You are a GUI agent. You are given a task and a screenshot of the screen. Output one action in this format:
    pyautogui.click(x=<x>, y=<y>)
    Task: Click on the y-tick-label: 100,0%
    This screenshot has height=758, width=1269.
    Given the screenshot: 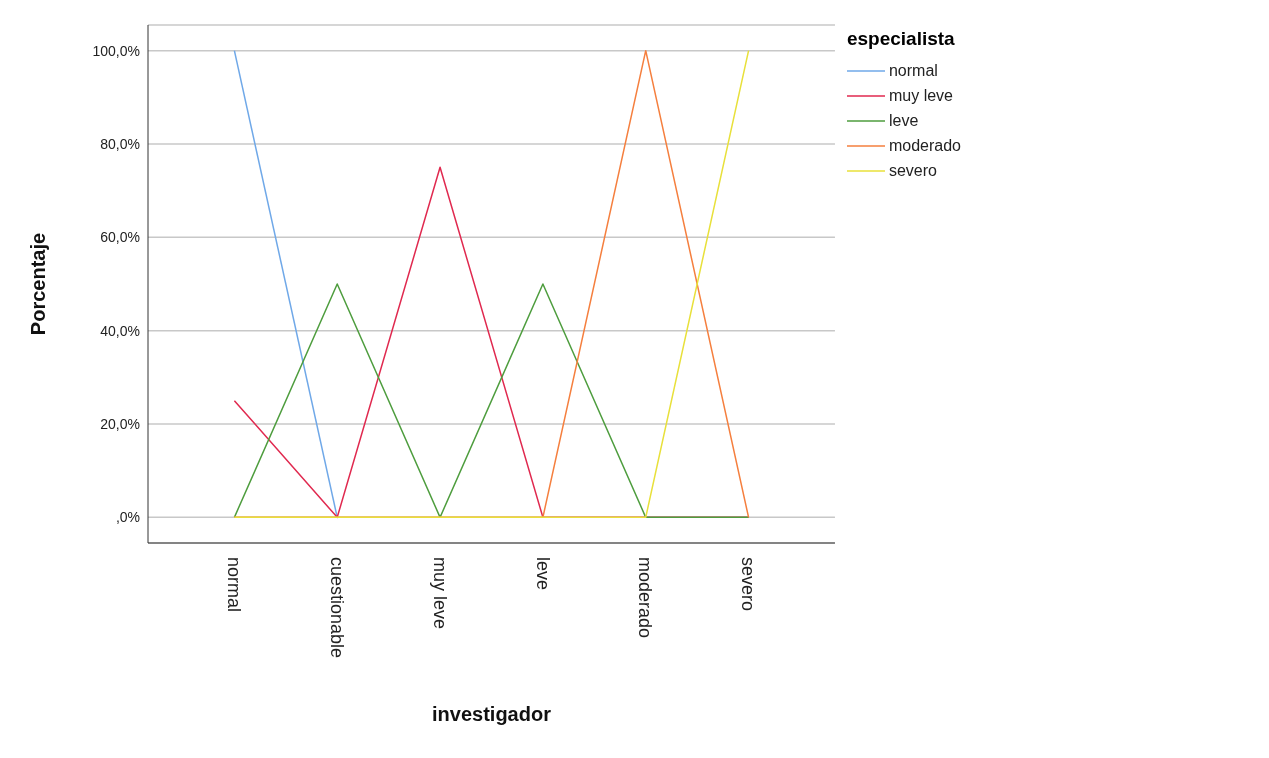 What is the action you would take?
    pyautogui.click(x=116, y=50)
    